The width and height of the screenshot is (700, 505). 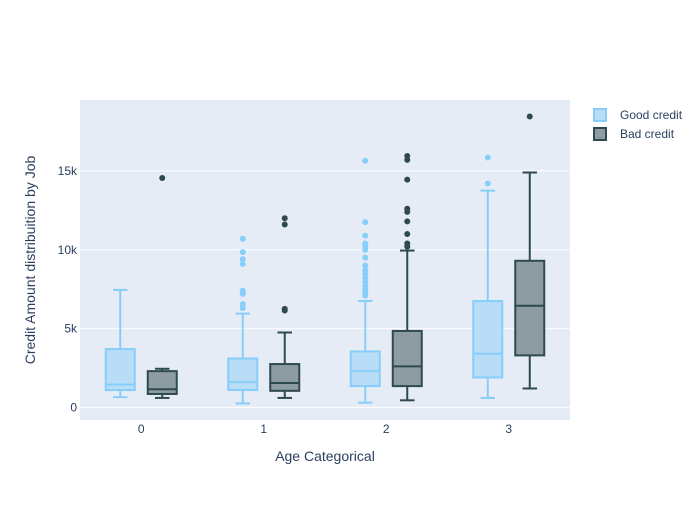 What do you see at coordinates (647, 134) in the screenshot?
I see `legend-label: Bad credit` at bounding box center [647, 134].